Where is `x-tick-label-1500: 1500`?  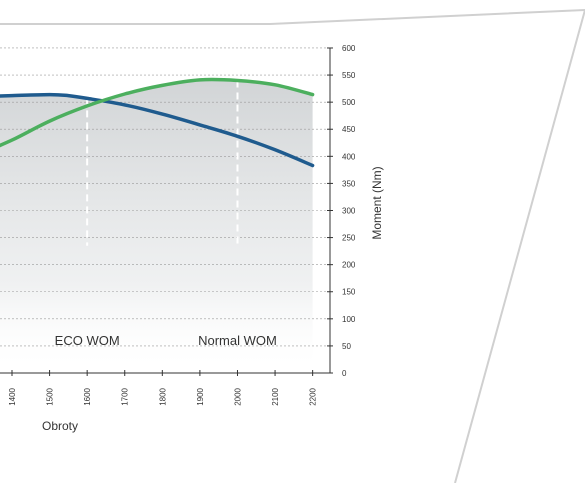 x-tick-label-1500: 1500 is located at coordinates (50, 396).